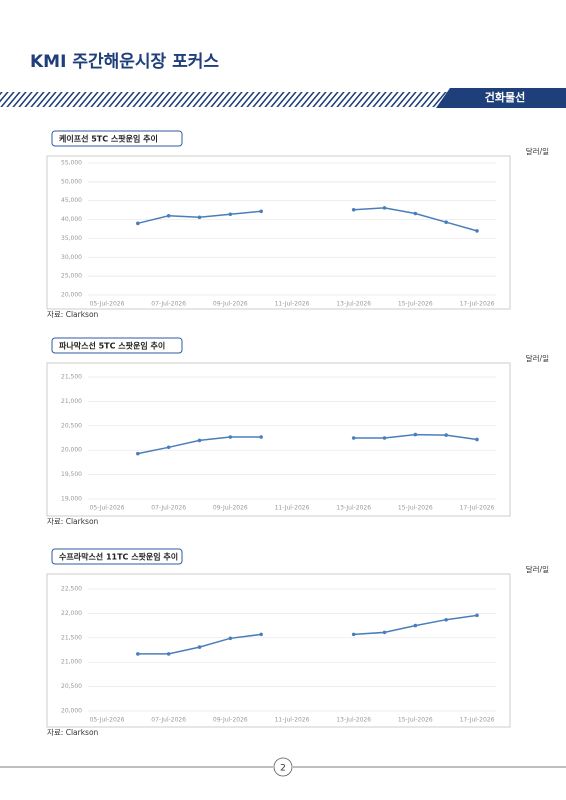 Image resolution: width=566 pixels, height=800 pixels. I want to click on chart-title: 케이프선 5TC 스팟운임 추이, so click(108, 139).